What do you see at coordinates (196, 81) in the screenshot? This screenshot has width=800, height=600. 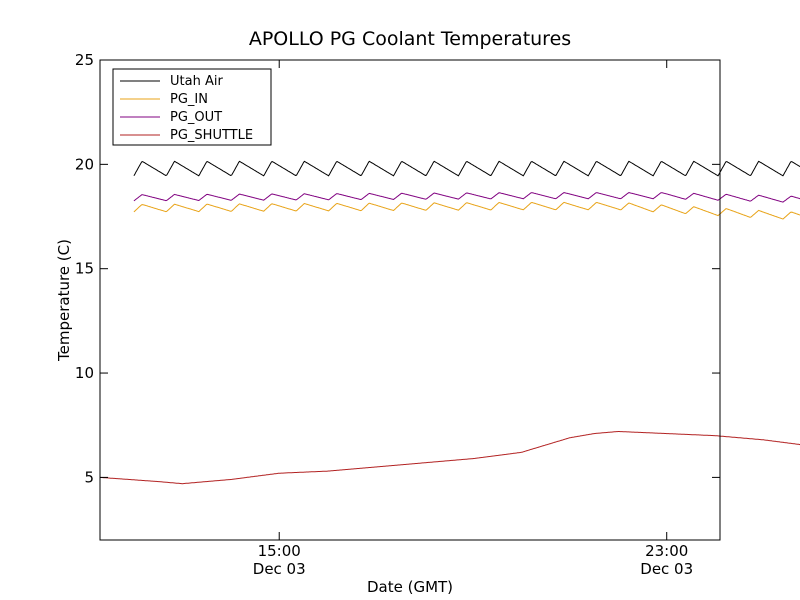 I see `legend-label-utah-air: Utah Air` at bounding box center [196, 81].